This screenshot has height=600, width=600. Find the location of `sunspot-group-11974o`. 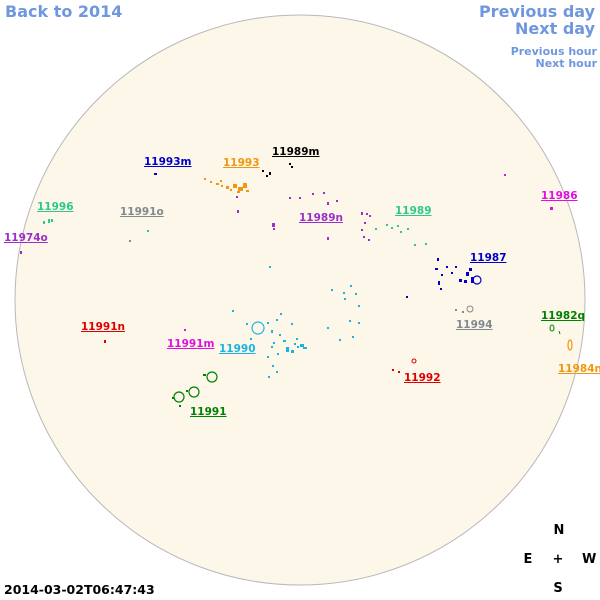

sunspot-group-11974o is located at coordinates (21, 252).